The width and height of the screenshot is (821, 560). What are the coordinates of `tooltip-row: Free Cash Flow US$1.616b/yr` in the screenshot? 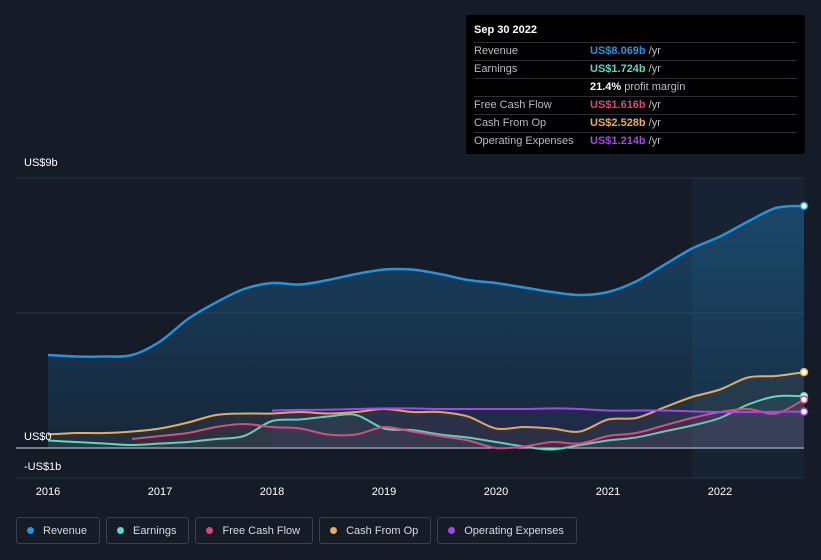 It's located at (635, 106).